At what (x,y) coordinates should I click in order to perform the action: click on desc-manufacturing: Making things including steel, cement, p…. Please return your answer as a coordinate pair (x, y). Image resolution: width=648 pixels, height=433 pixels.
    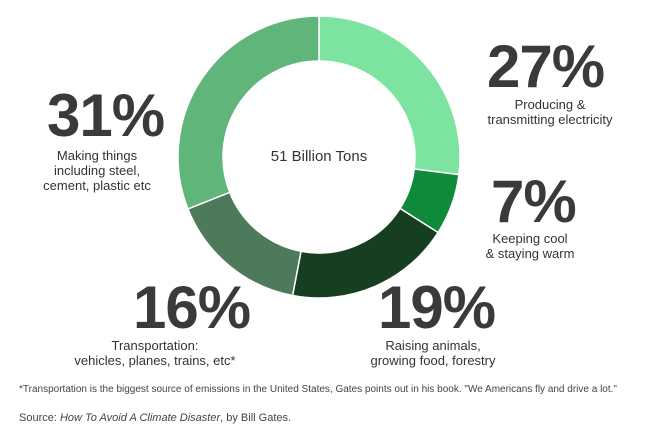
    Looking at the image, I should click on (97, 170).